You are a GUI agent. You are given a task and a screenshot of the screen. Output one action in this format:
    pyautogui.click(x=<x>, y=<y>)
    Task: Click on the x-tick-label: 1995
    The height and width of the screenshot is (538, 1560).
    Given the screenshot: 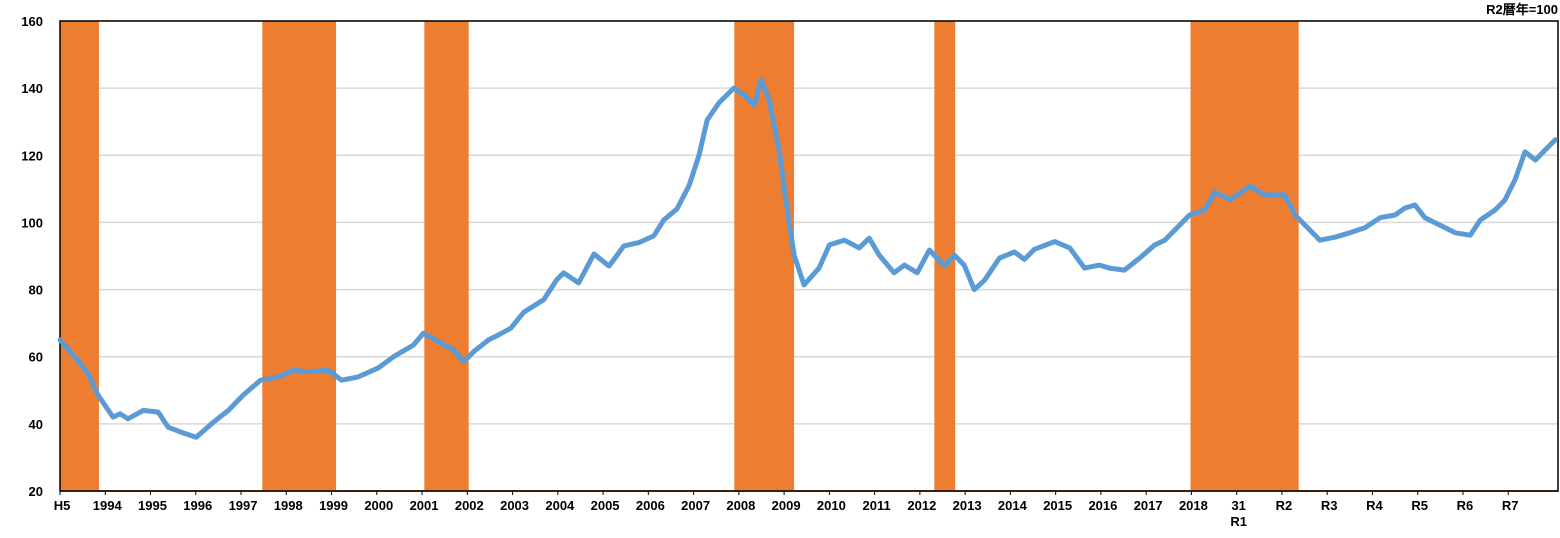 What is the action you would take?
    pyautogui.click(x=152, y=505)
    